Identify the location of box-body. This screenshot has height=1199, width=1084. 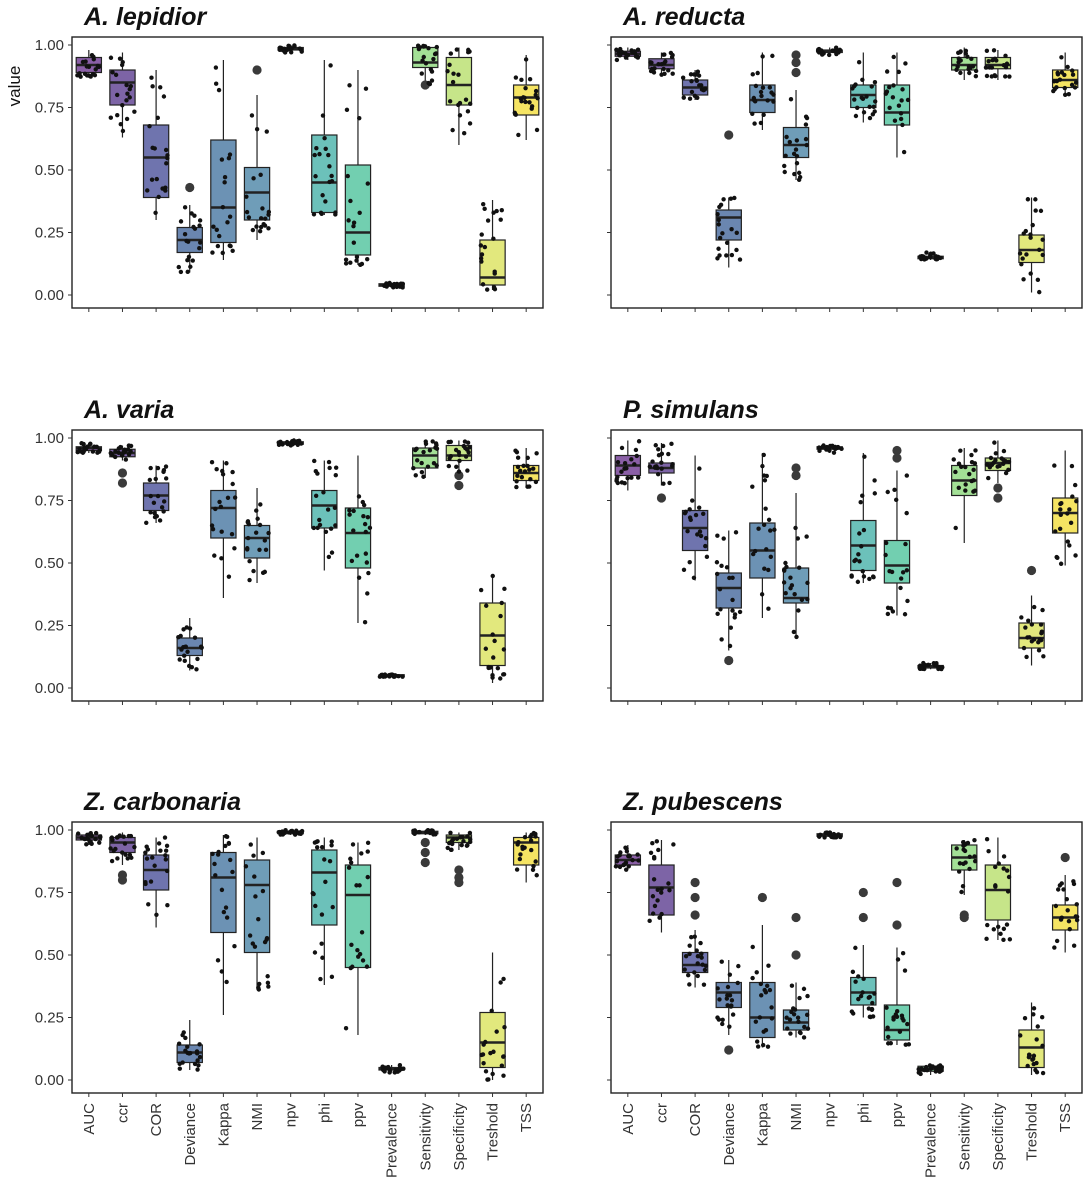
(425, 458).